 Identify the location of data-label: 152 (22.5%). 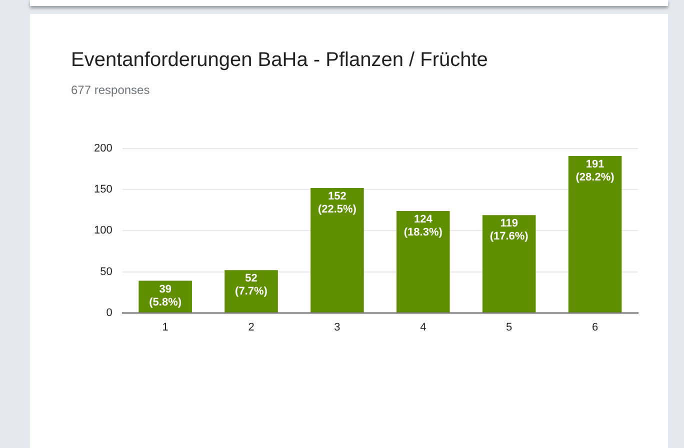
(337, 203).